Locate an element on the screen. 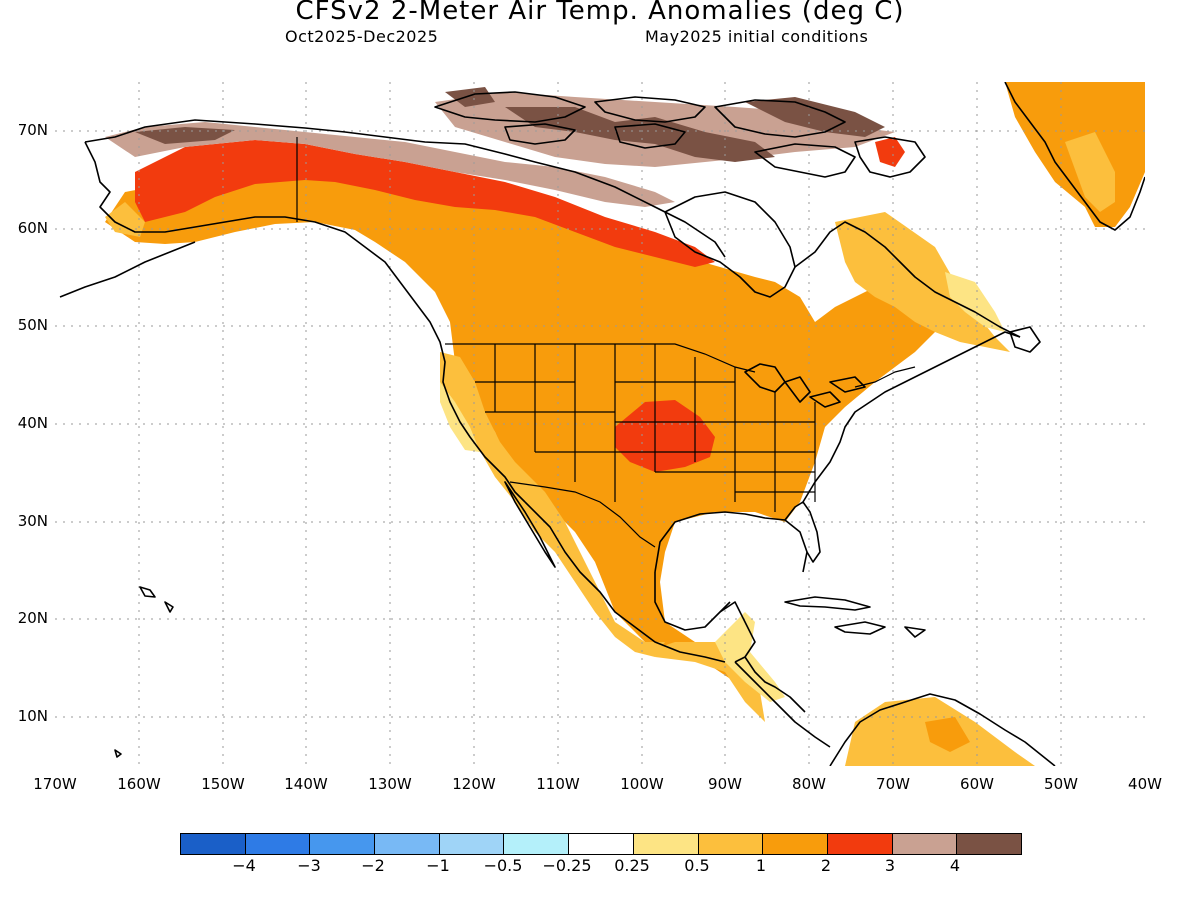 The image size is (1200, 900). lon-label: 60W is located at coordinates (977, 784).